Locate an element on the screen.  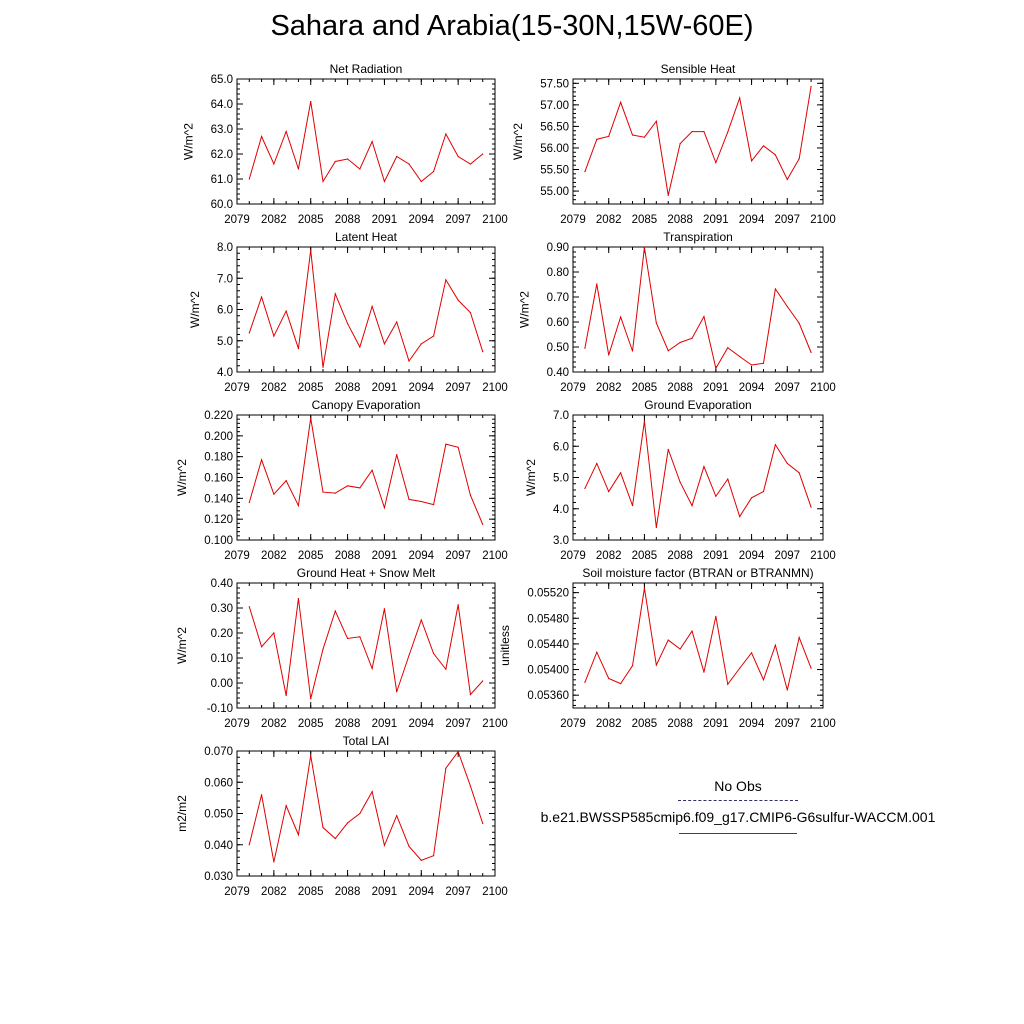
y-axis-label: W/m^2 is located at coordinates (182, 645).